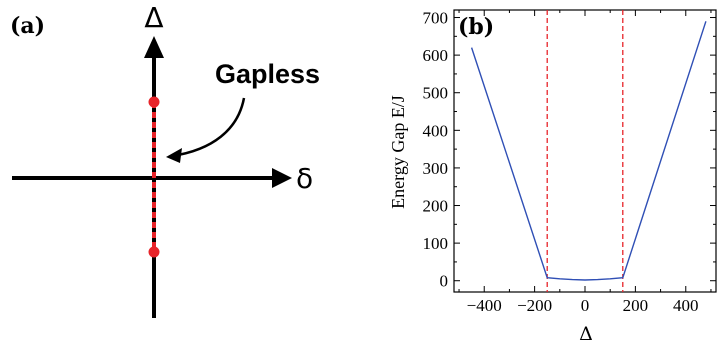 This screenshot has height=345, width=727. Describe the element at coordinates (267, 74) in the screenshot. I see `gapless-annotation: Gapless` at that location.